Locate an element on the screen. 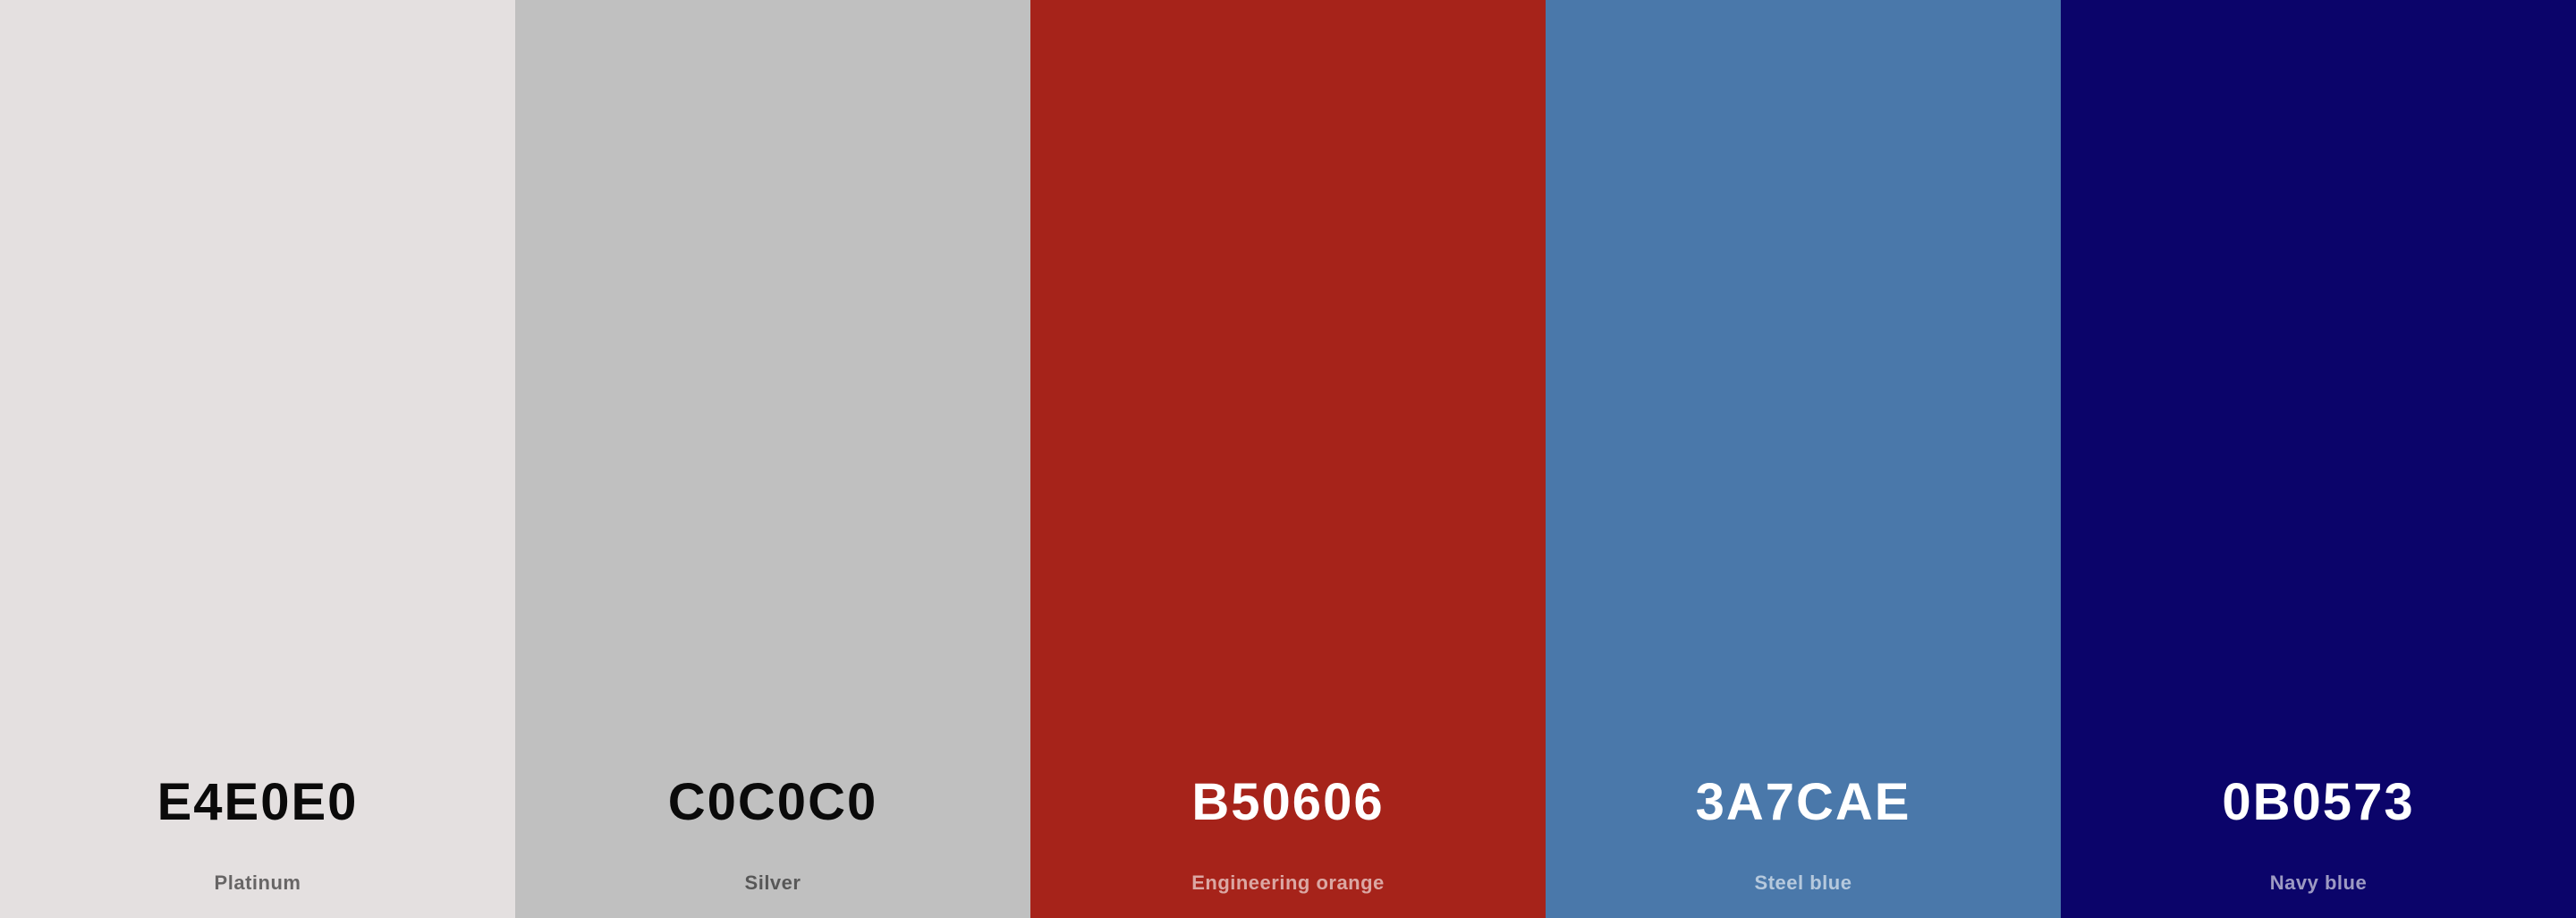  swatch-hex-code: C0C0C0 is located at coordinates (772, 802).